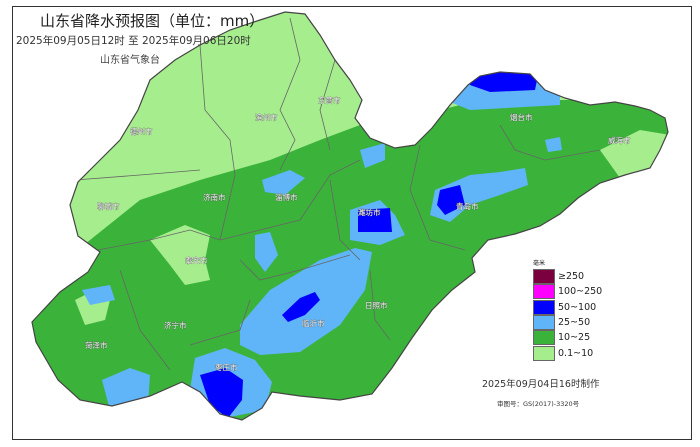  What do you see at coordinates (130, 60) in the screenshot?
I see `agency-name: 山东省气象台` at bounding box center [130, 60].